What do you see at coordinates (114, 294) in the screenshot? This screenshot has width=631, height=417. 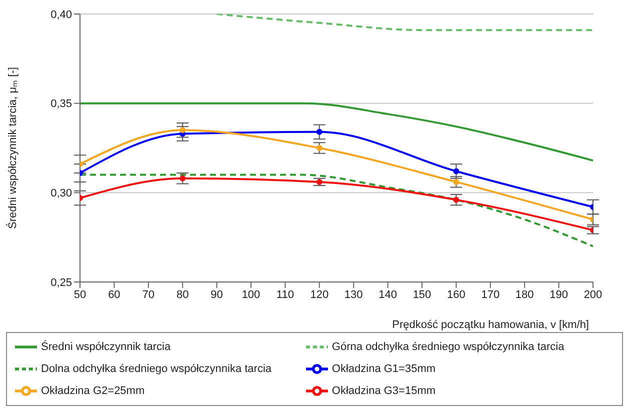 I see `x-tick-label: 60` at bounding box center [114, 294].